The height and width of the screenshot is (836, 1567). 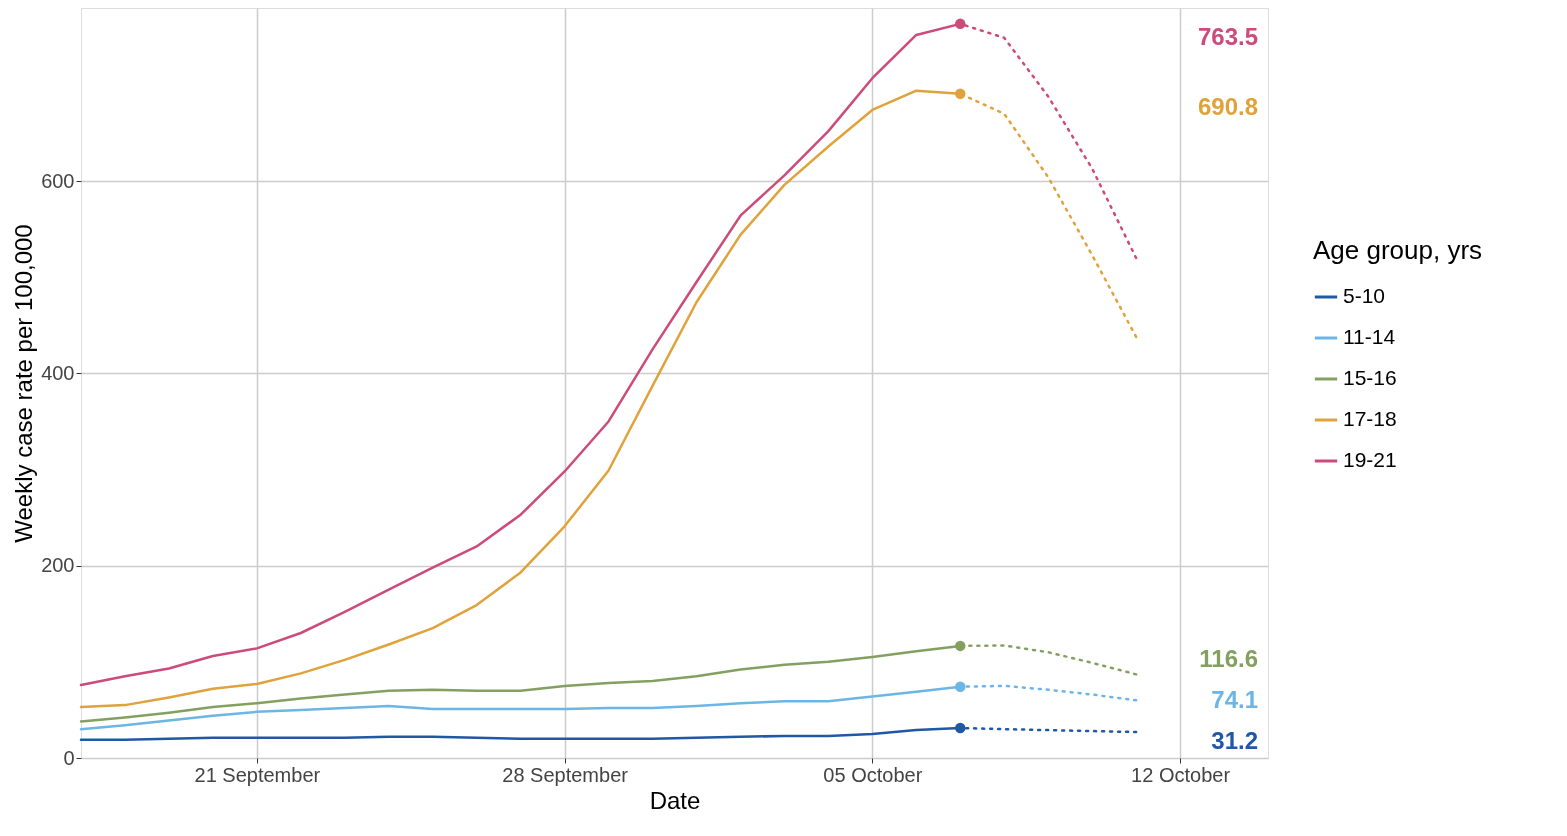 What do you see at coordinates (1227, 106) in the screenshot?
I see `annotation: 690.8` at bounding box center [1227, 106].